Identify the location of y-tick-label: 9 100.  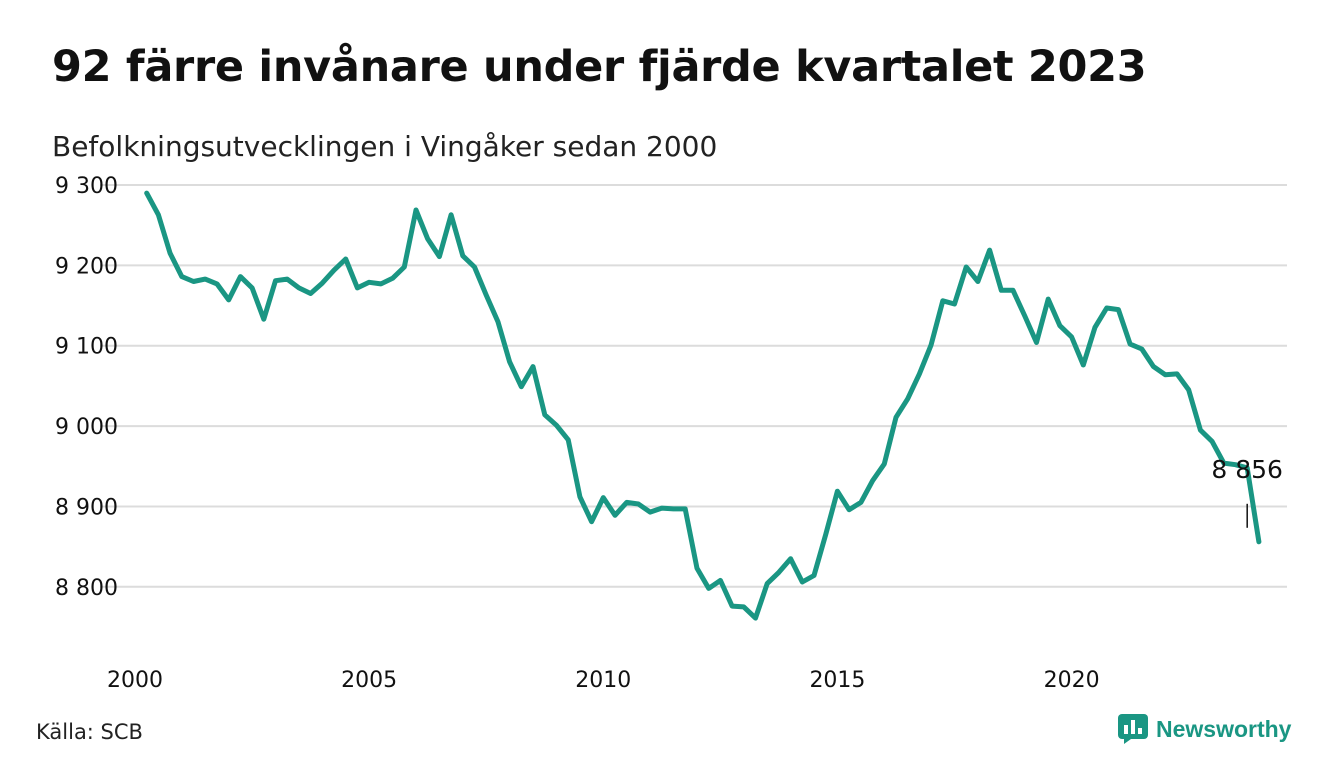
(86, 347).